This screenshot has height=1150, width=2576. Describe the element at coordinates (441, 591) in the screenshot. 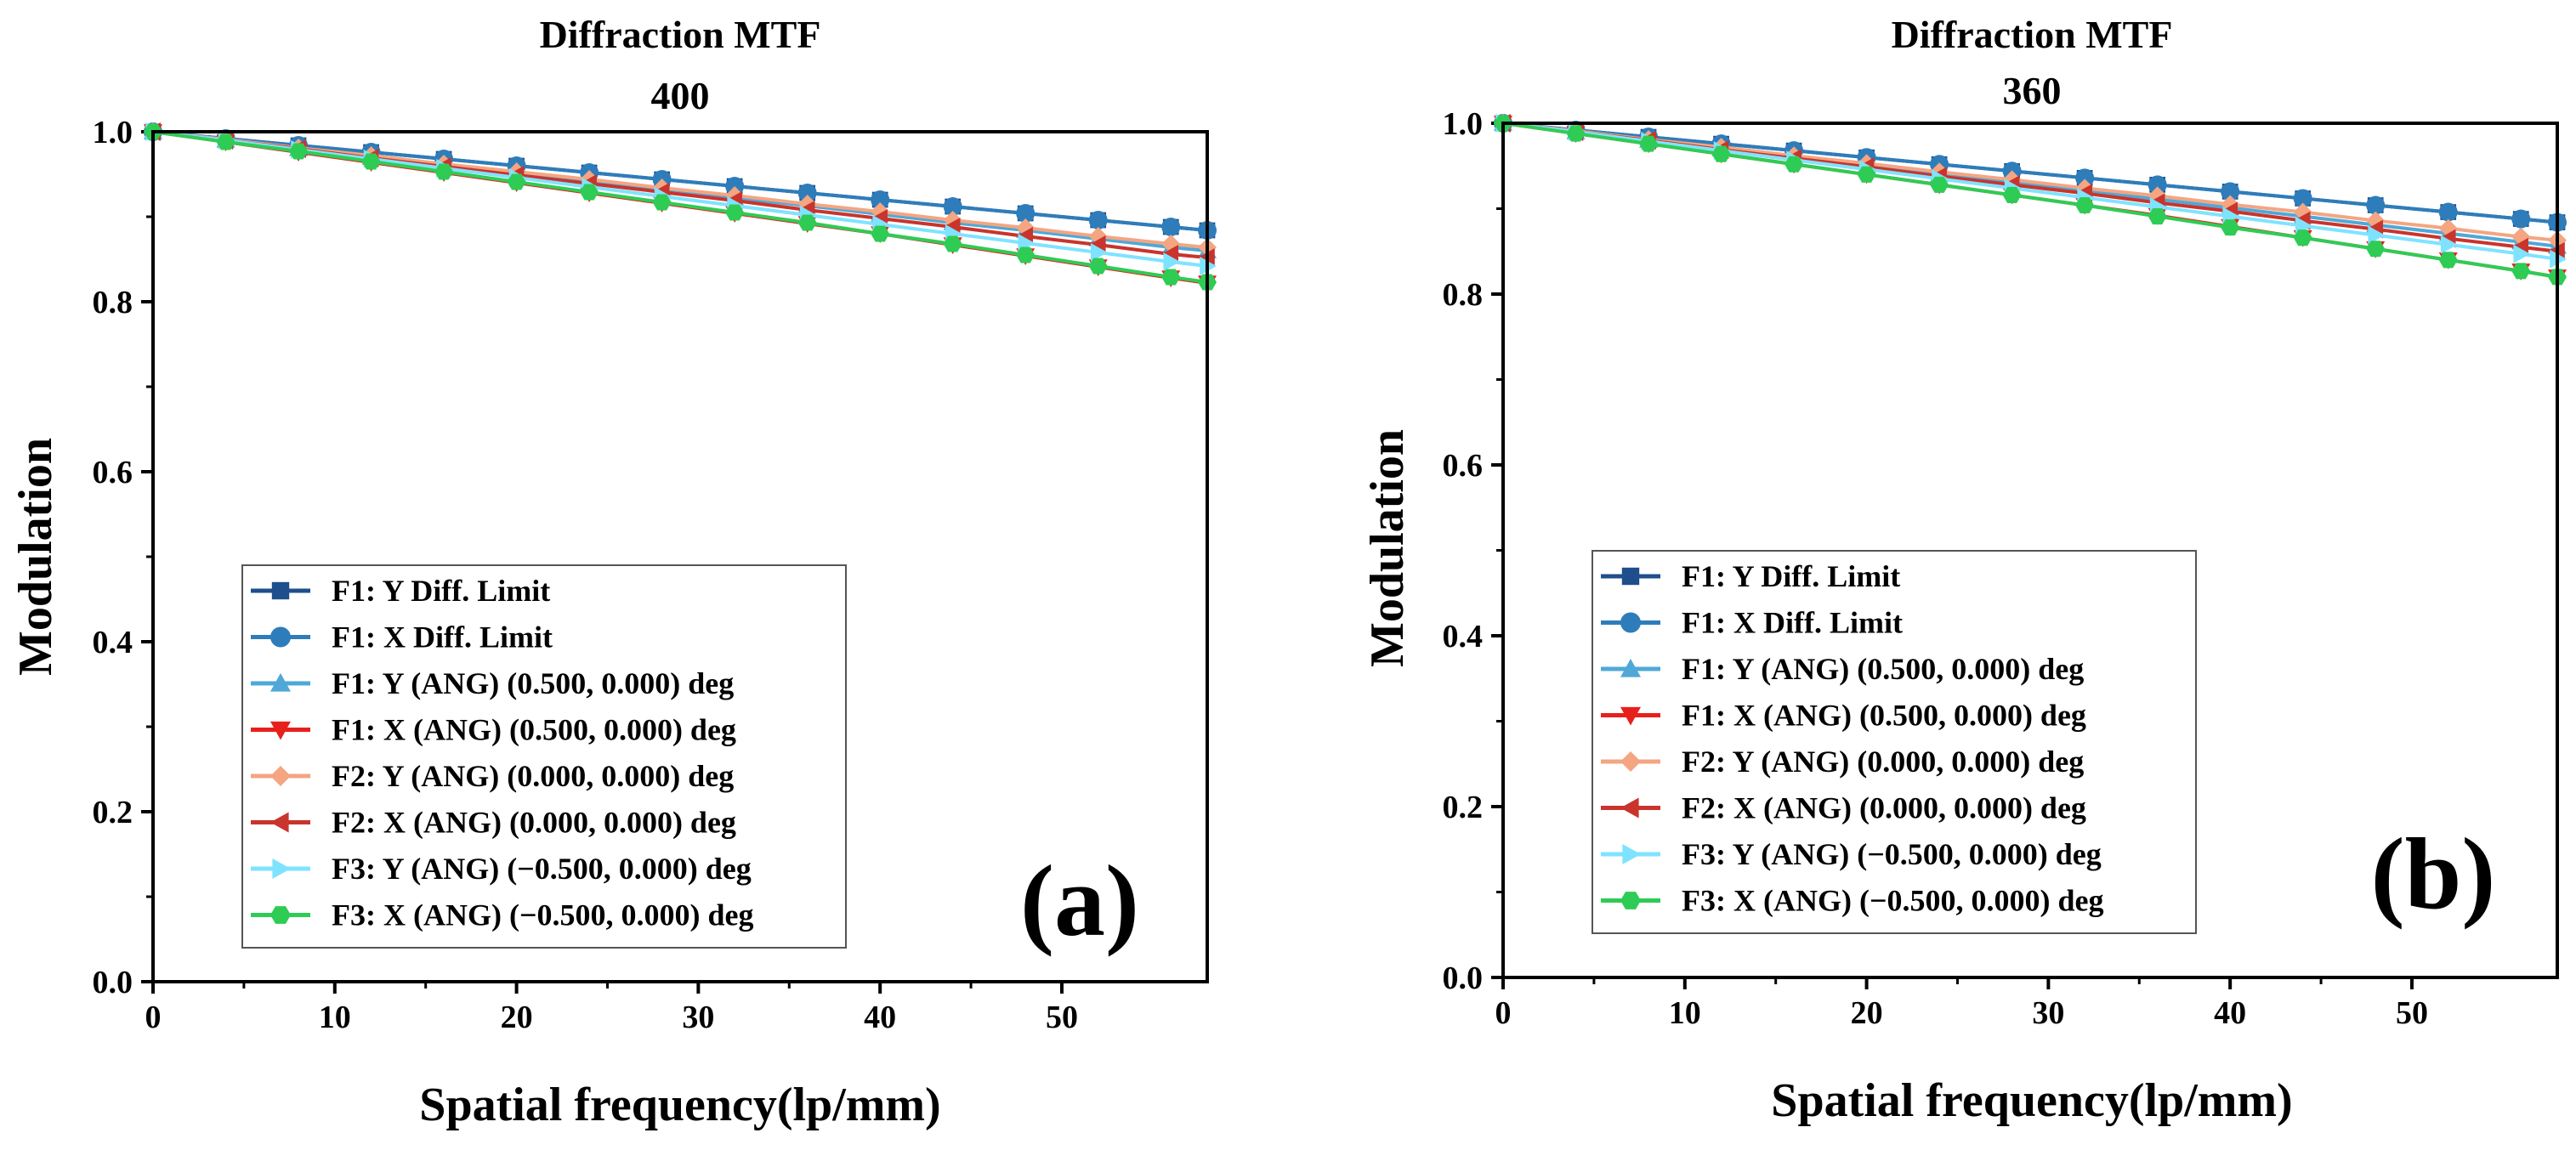

I see `legend-label: F1: Y Diff. Limit` at that location.